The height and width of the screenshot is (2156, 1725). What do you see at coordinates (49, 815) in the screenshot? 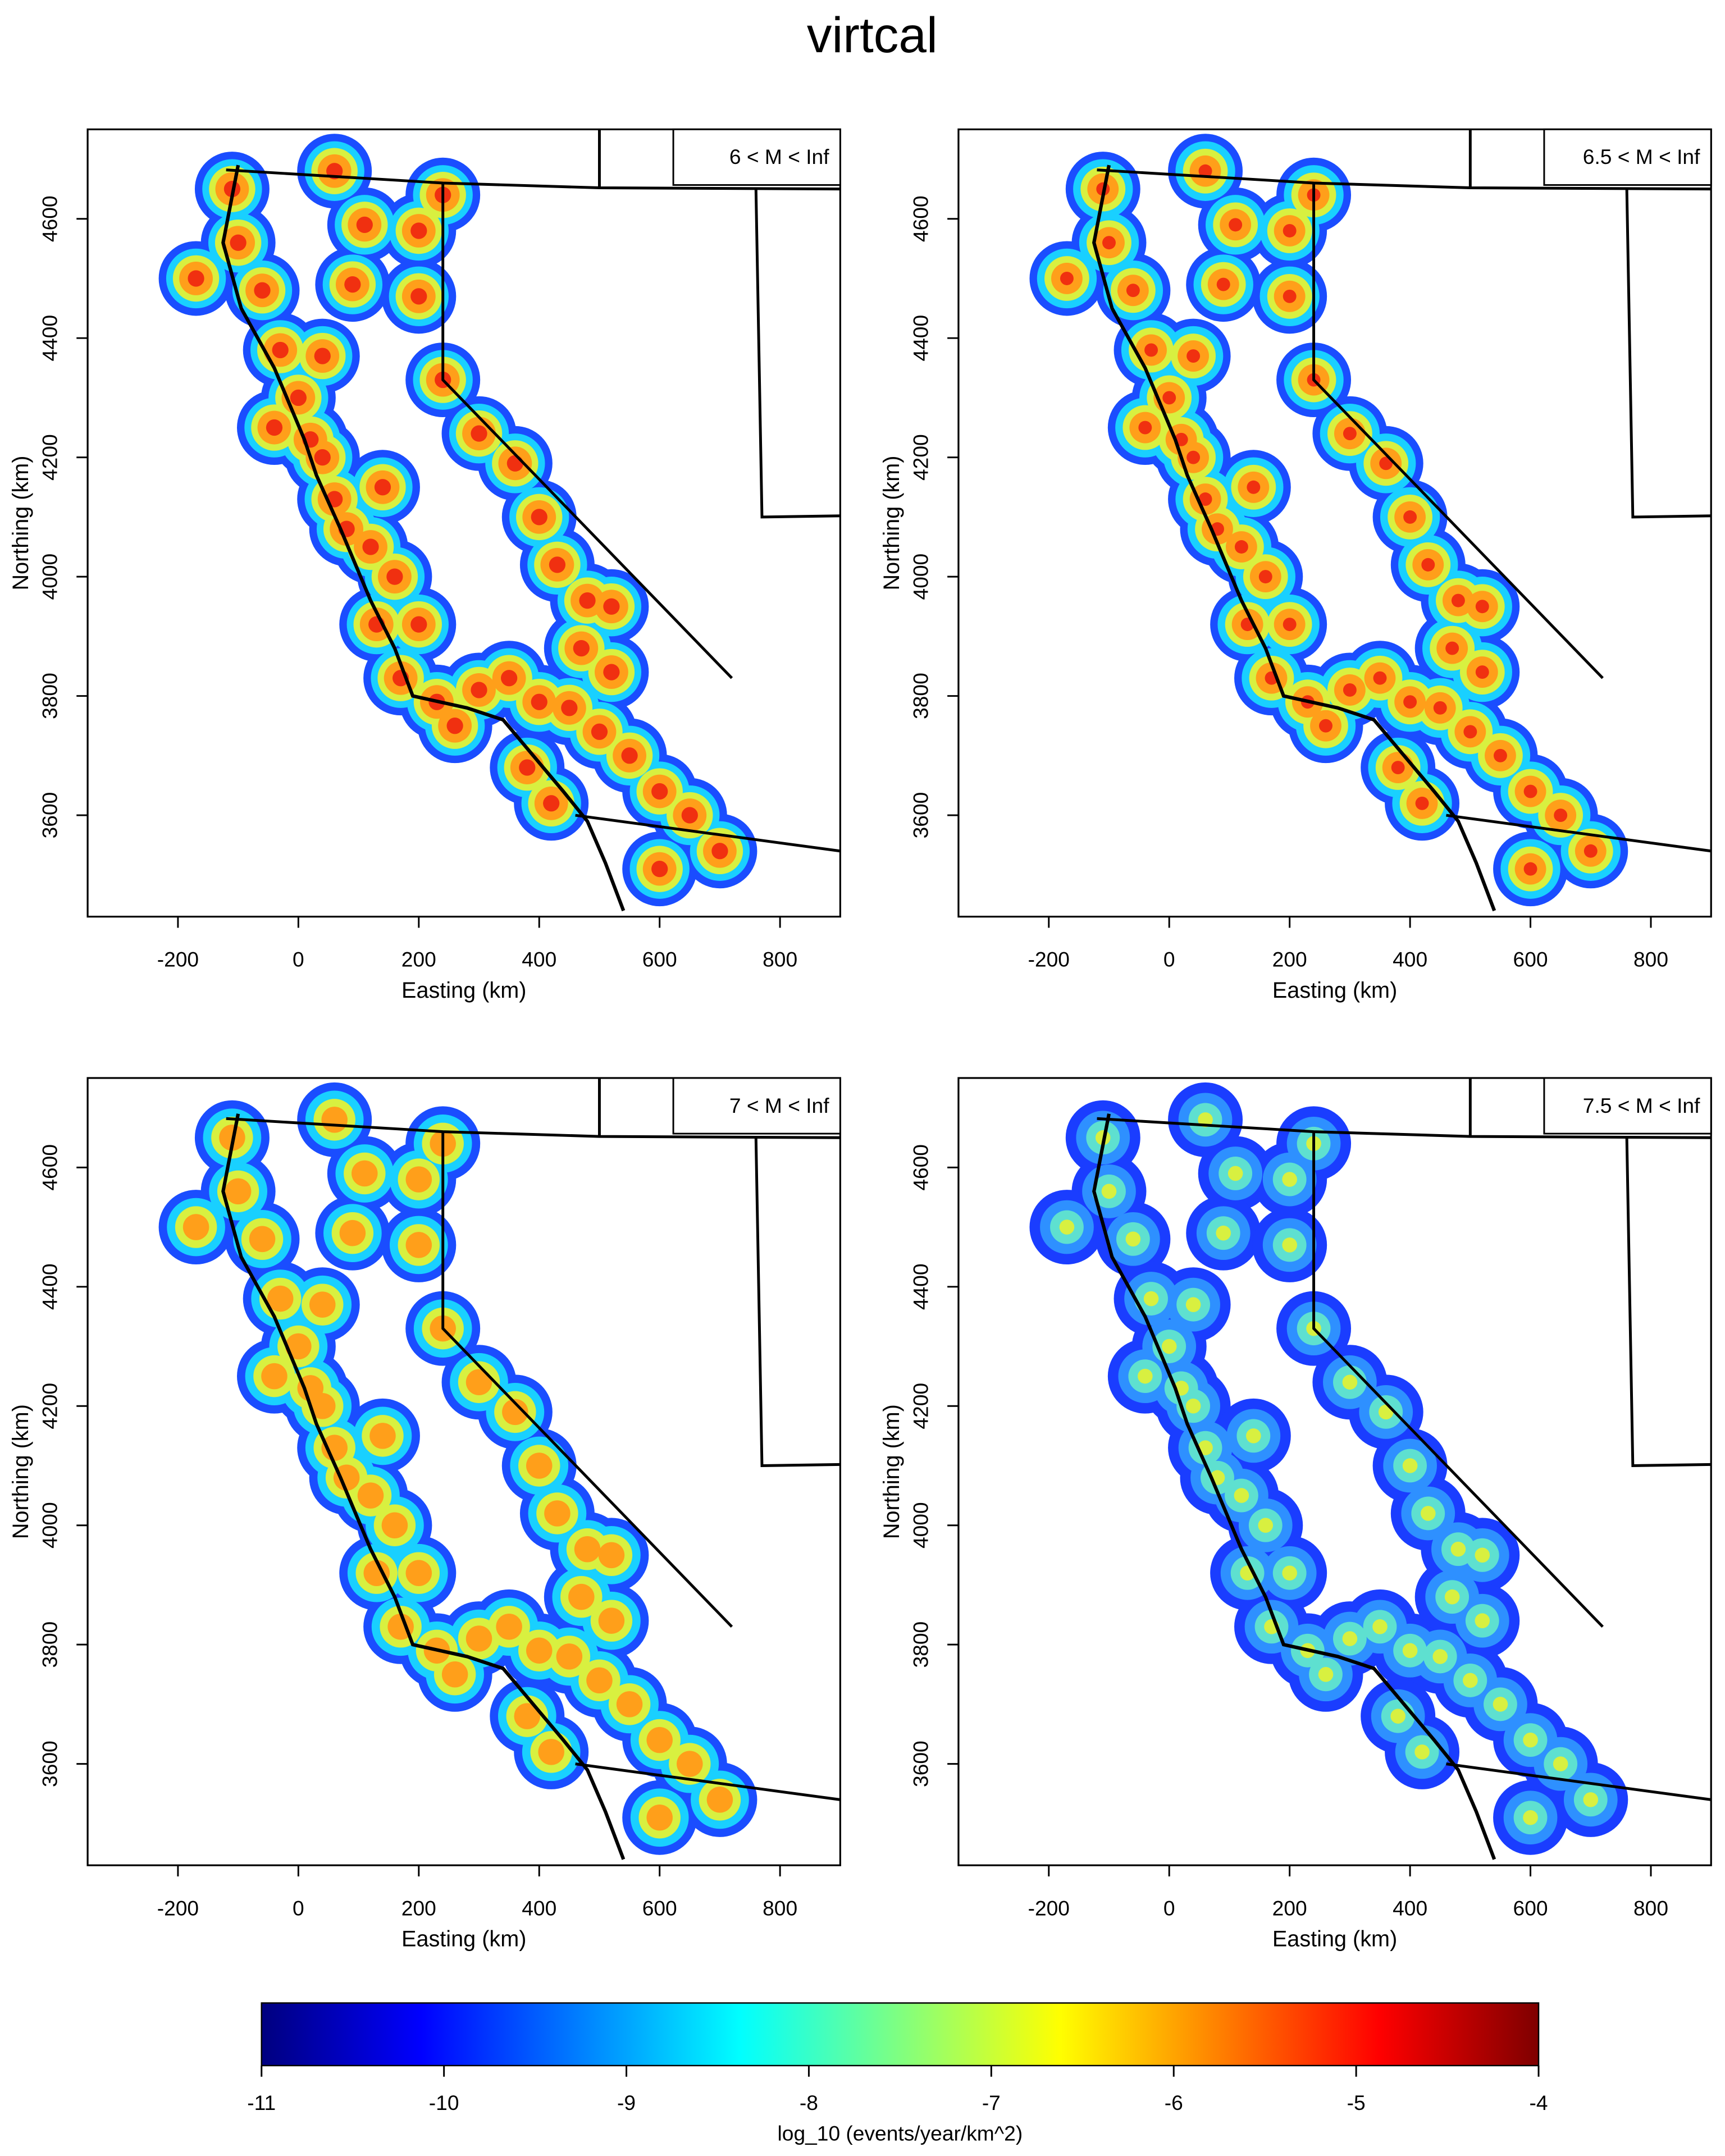
I see `y-tick-label: 3600` at bounding box center [49, 815].